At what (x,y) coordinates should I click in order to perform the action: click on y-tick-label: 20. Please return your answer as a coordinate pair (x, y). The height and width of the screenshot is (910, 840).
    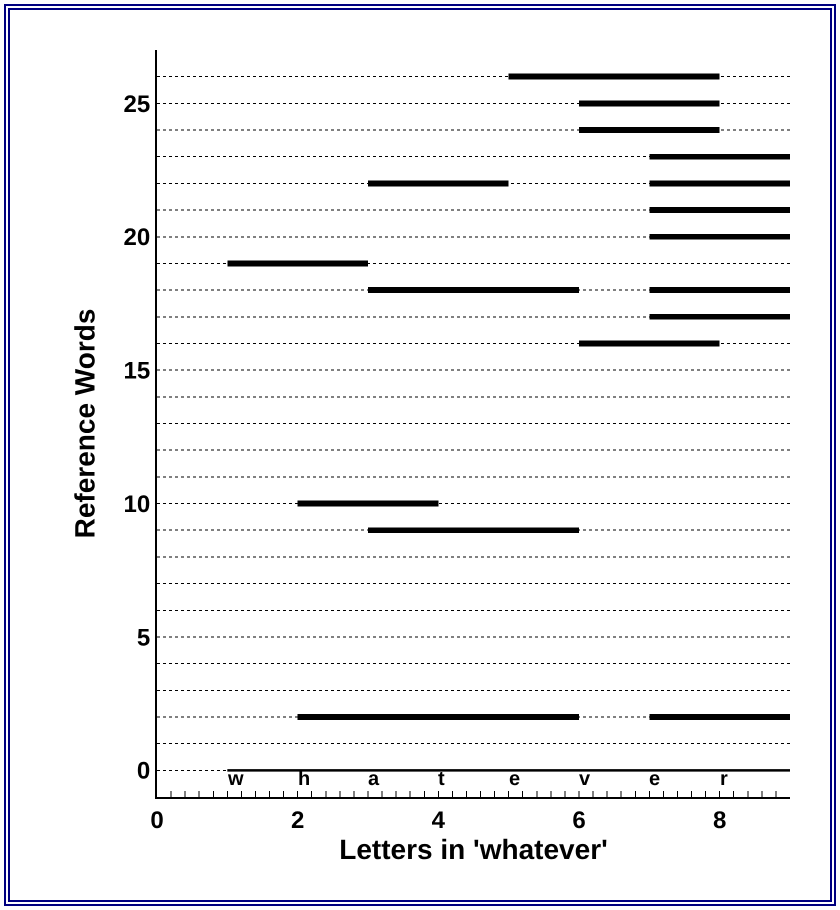
    Looking at the image, I should click on (136, 238).